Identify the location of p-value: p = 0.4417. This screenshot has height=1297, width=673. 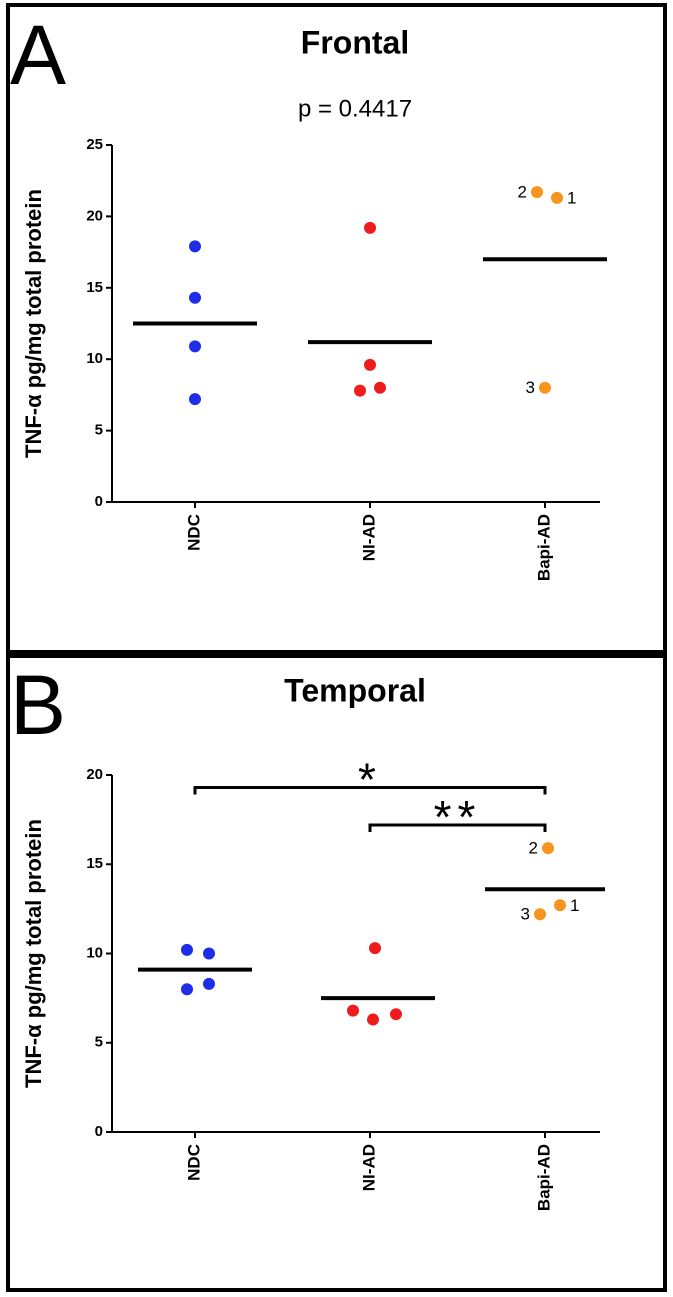
(355, 108).